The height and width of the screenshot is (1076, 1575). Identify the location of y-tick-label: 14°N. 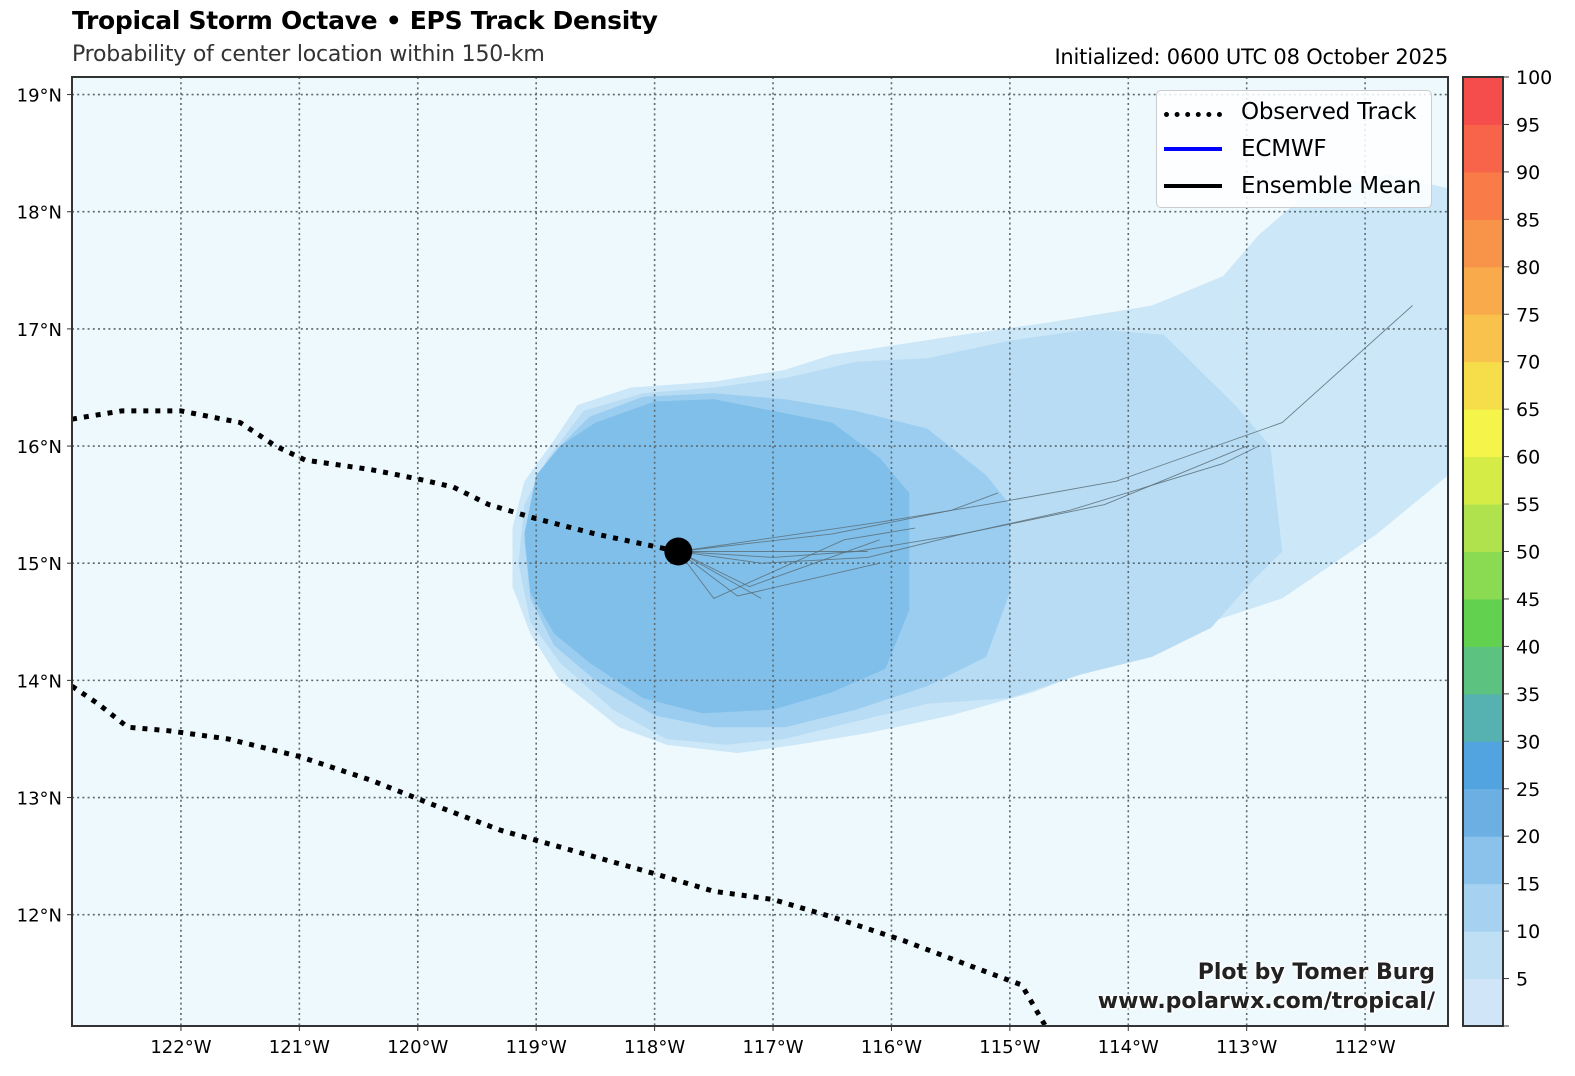
(39, 681).